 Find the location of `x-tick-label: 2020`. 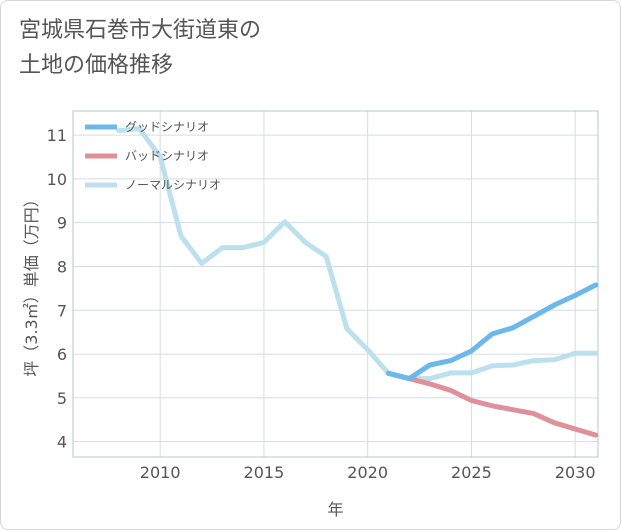

x-tick-label: 2020 is located at coordinates (367, 472).